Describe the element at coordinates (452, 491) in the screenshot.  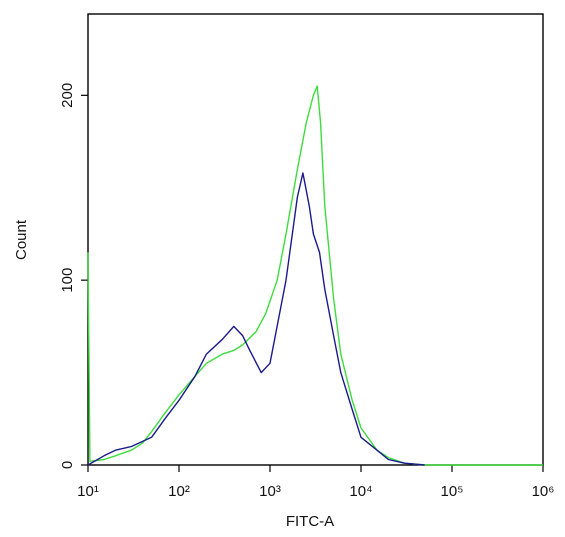
I see `x-tick-label: 10⁵` at that location.